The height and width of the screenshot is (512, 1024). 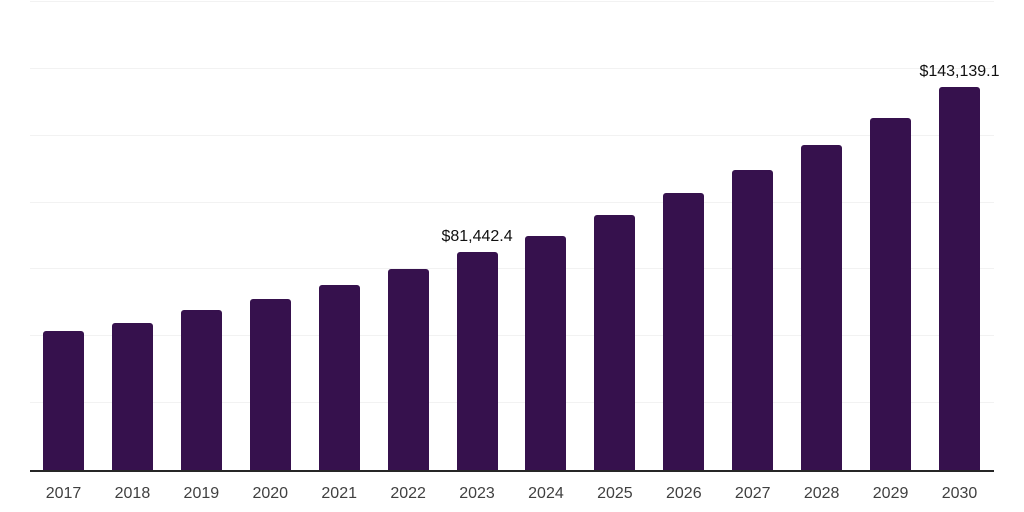 What do you see at coordinates (890, 493) in the screenshot?
I see `x-tick-label-2029: 2029` at bounding box center [890, 493].